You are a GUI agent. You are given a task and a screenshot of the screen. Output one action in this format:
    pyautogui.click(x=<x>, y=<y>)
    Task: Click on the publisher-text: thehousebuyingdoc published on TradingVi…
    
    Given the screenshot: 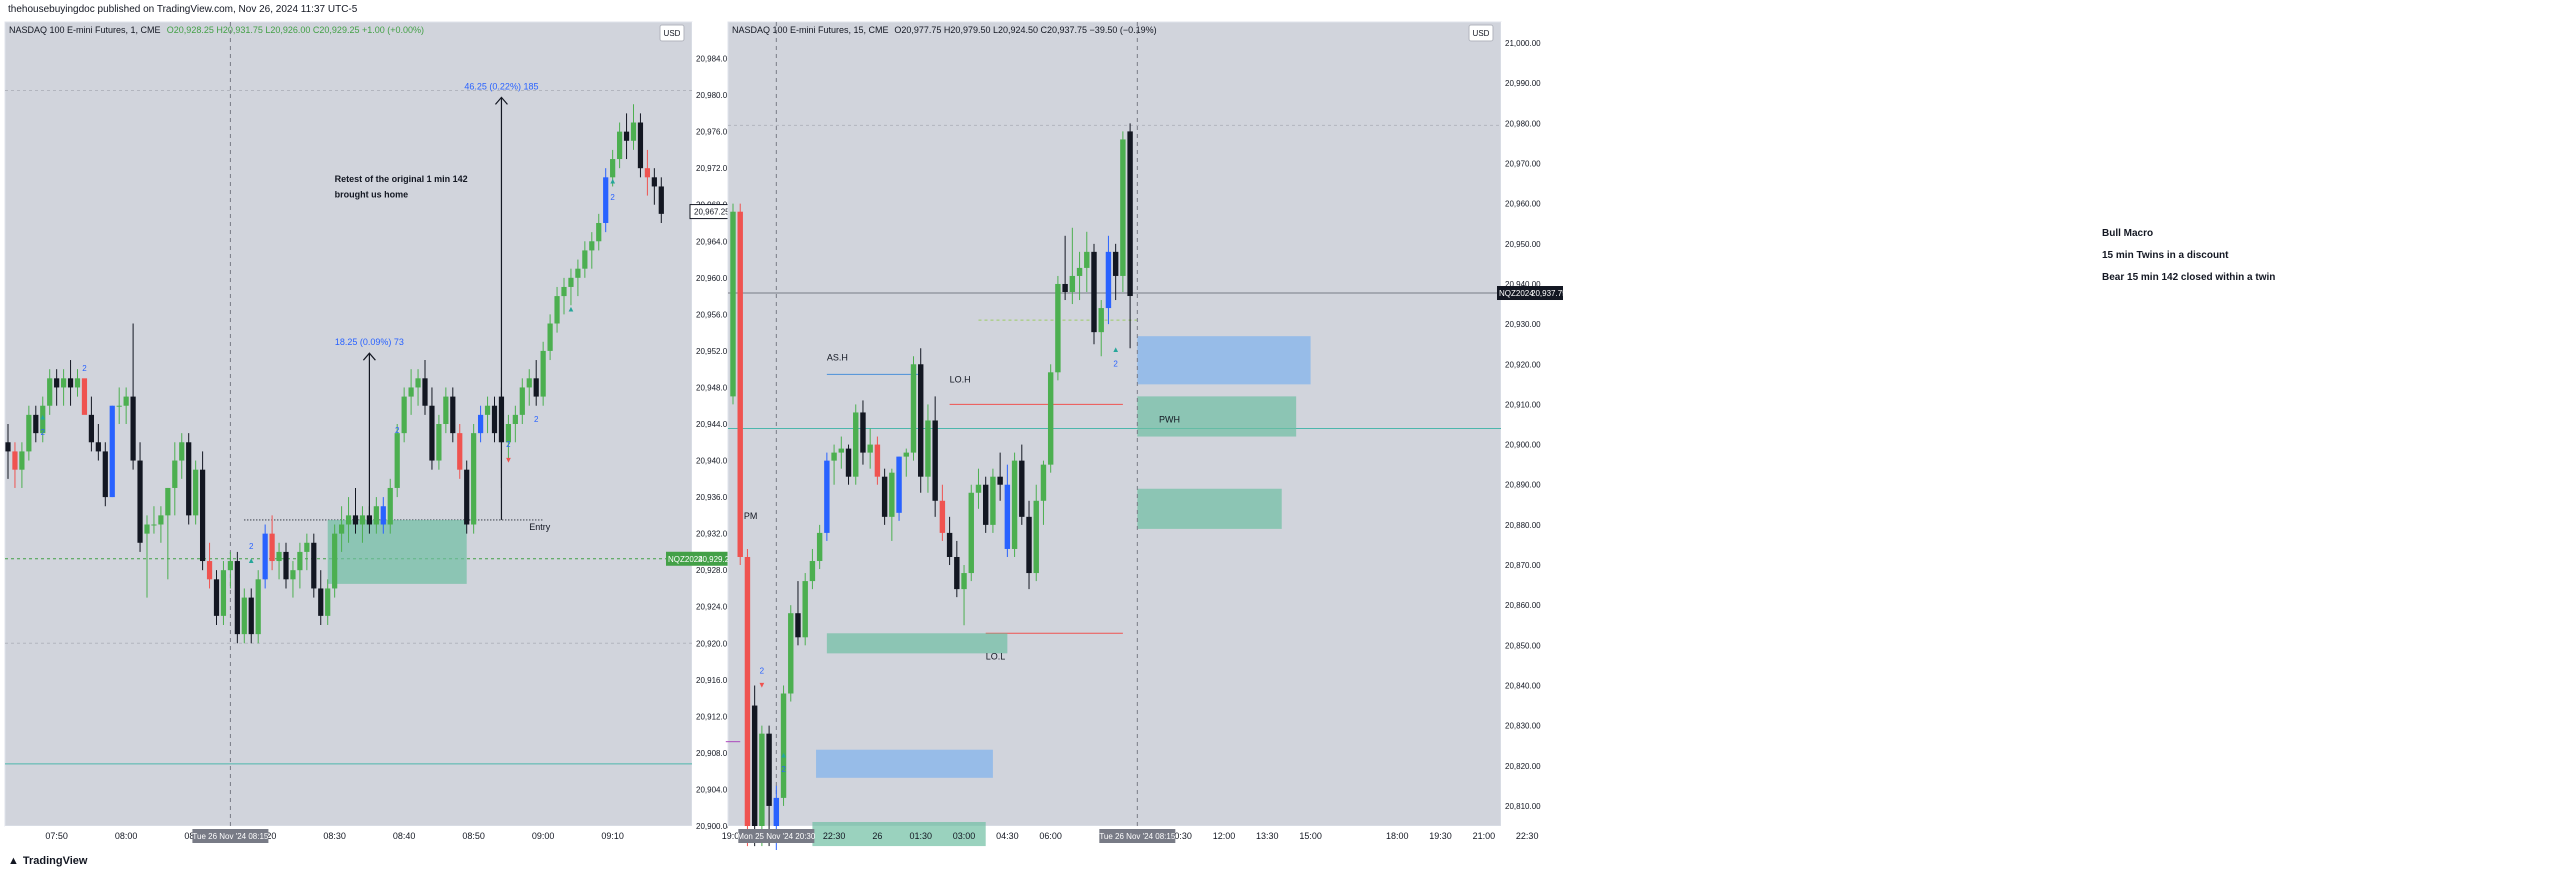 What is the action you would take?
    pyautogui.click(x=183, y=9)
    